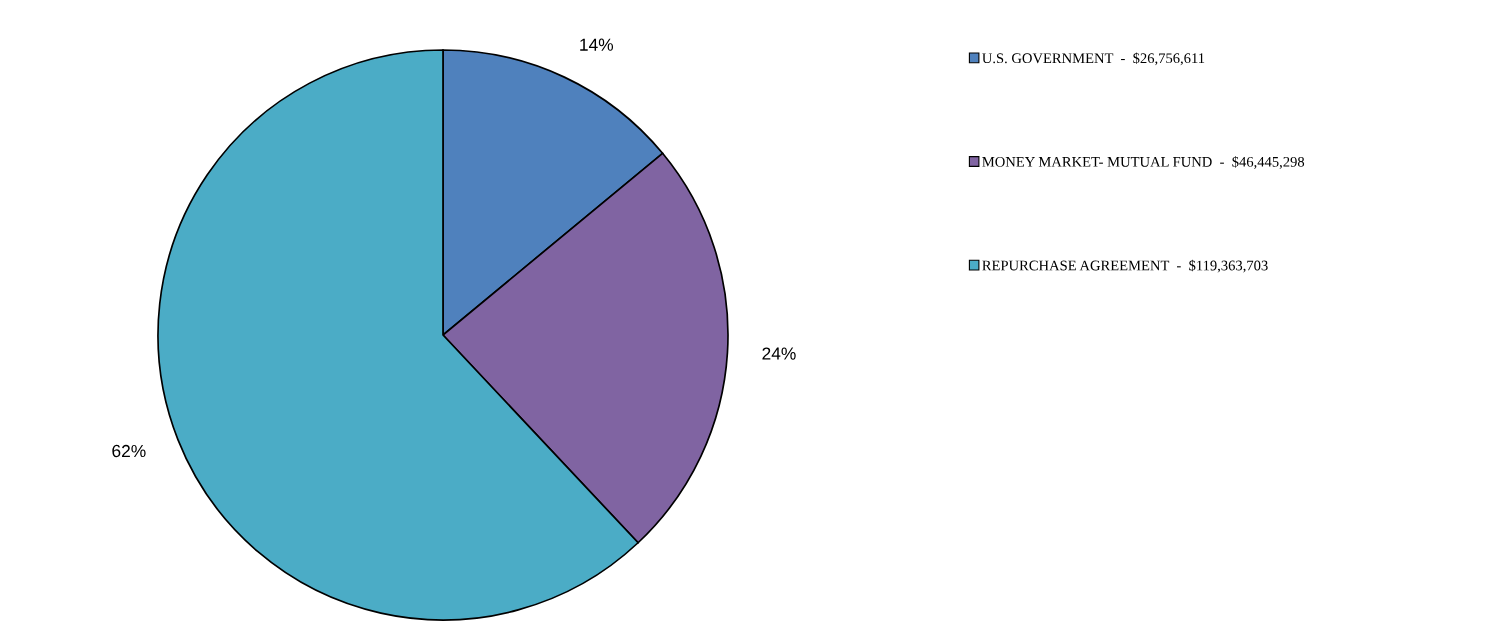 This screenshot has width=1487, height=627. Describe the element at coordinates (779, 353) in the screenshot. I see `data-label: 24%` at that location.